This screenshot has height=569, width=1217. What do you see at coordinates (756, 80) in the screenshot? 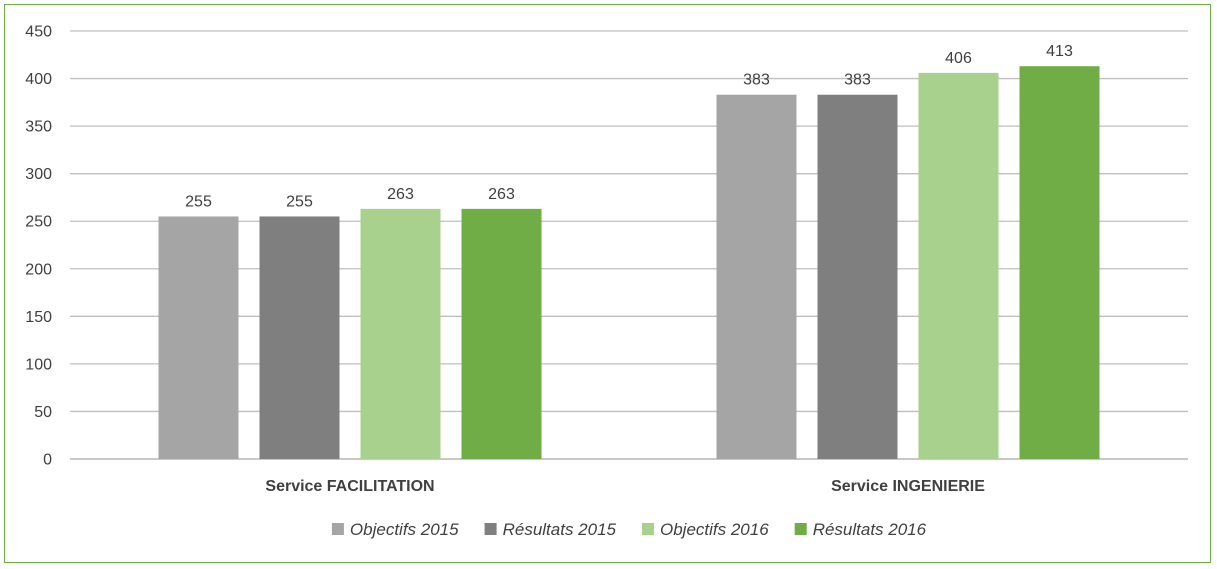
I see `data-label-1-0: 383` at bounding box center [756, 80].